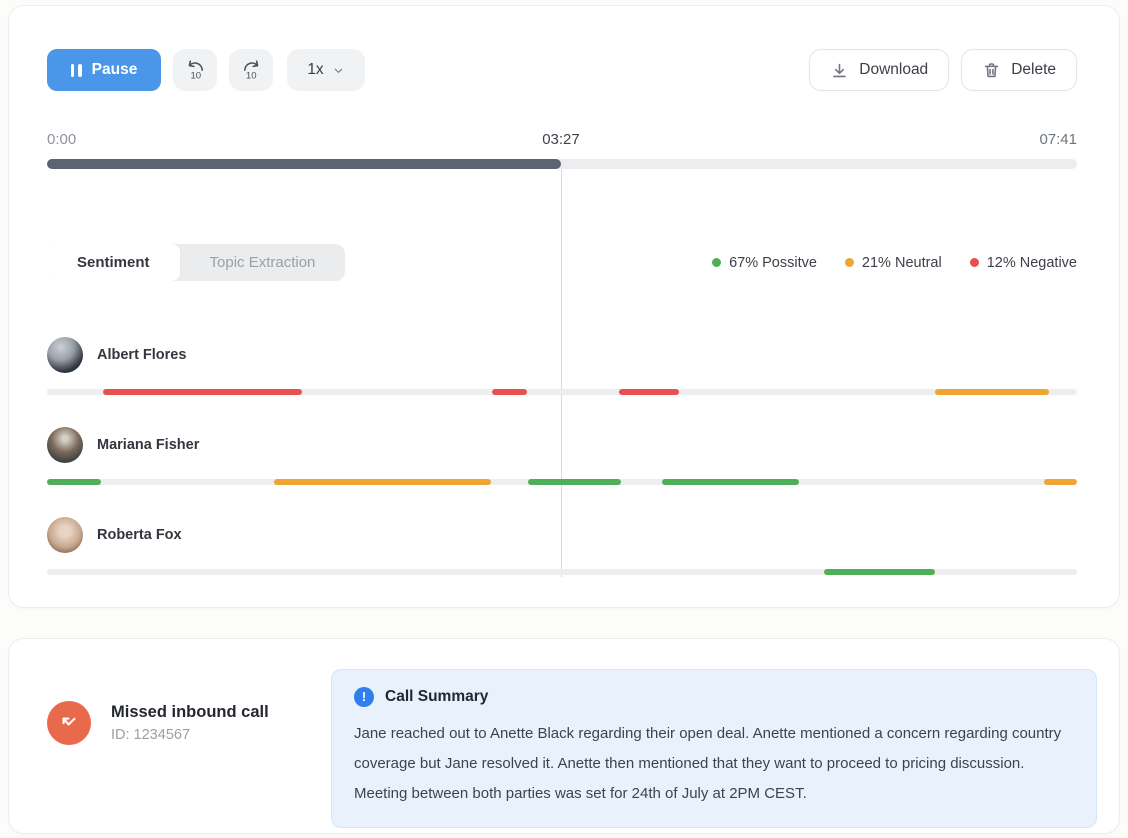  What do you see at coordinates (189, 723) in the screenshot?
I see `call-type: Missed inbound call ID: 1234567` at bounding box center [189, 723].